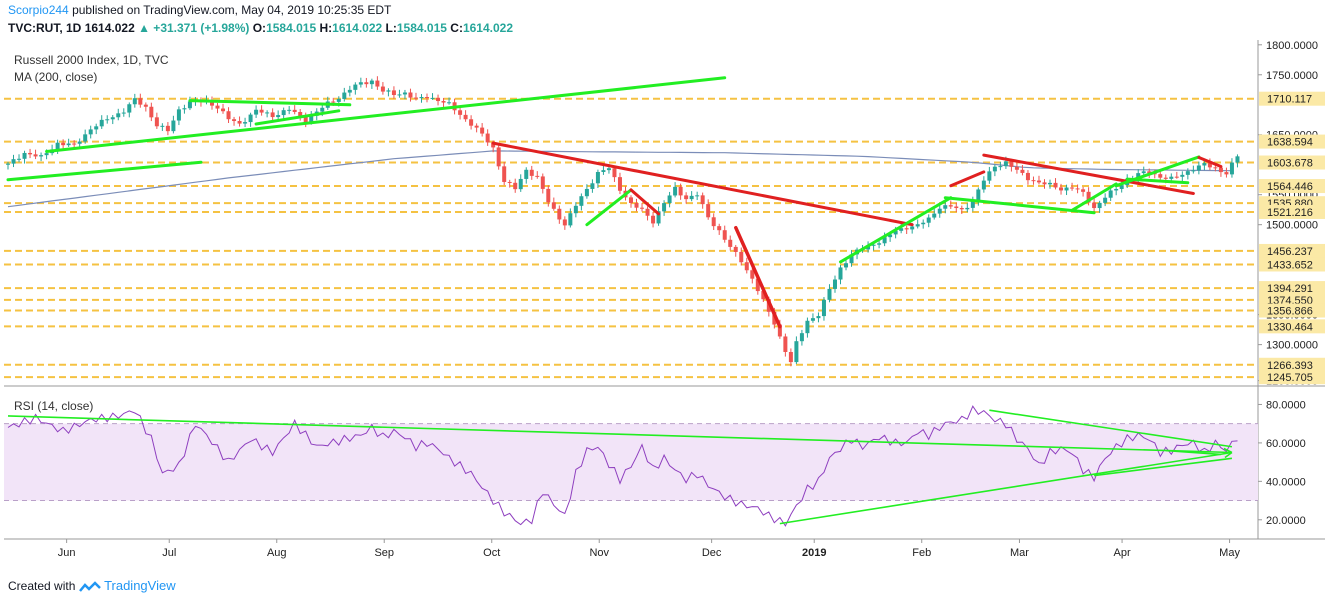 This screenshot has height=603, width=1330. Describe the element at coordinates (1290, 187) in the screenshot. I see `level-label: 1564.446` at that location.